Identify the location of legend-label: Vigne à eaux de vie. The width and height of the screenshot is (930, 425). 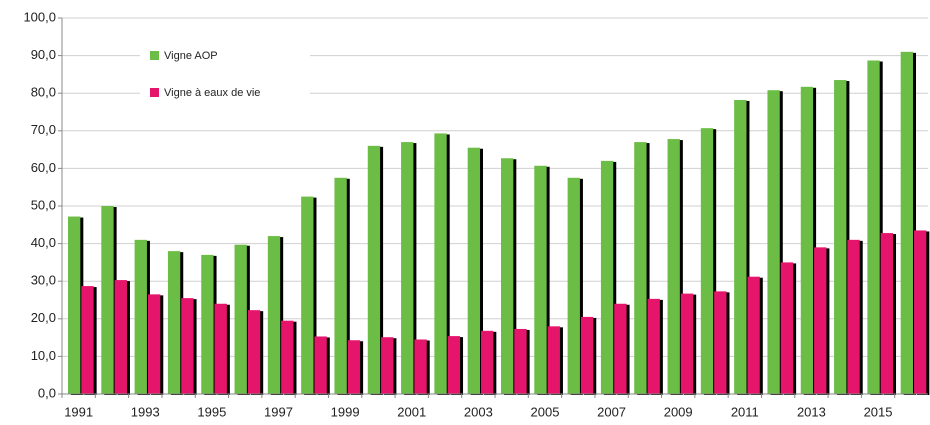
(212, 93).